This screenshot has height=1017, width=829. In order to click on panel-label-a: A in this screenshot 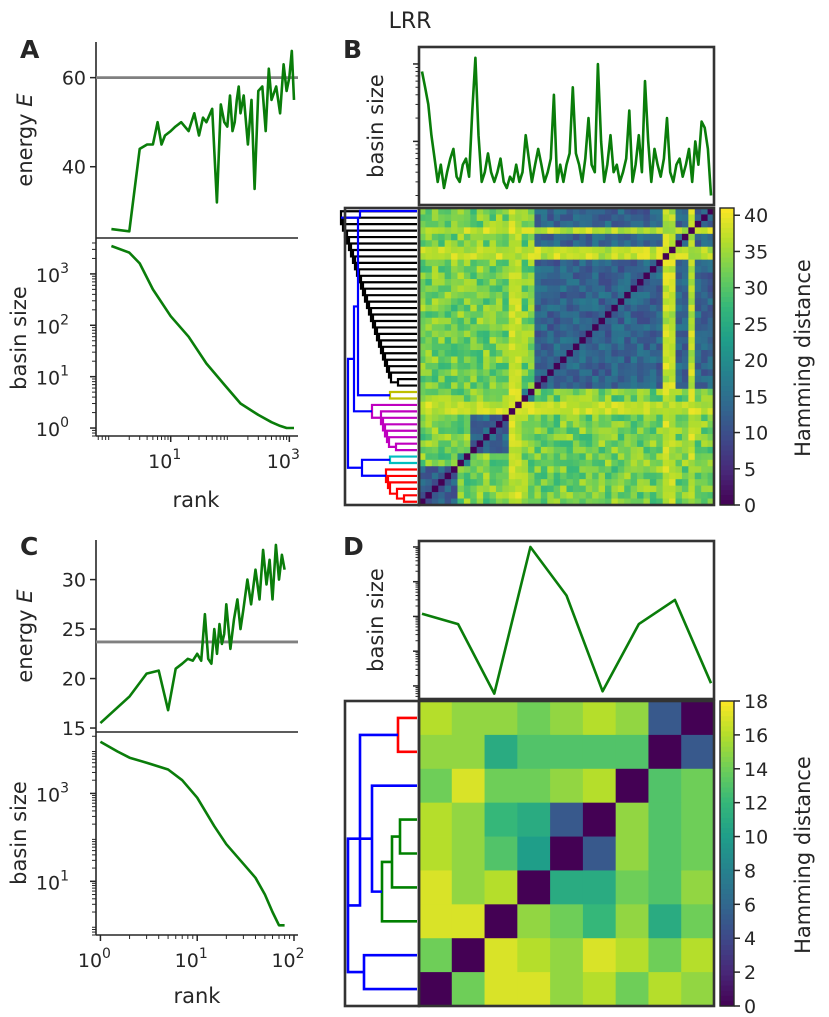, I will do `click(30, 49)`.